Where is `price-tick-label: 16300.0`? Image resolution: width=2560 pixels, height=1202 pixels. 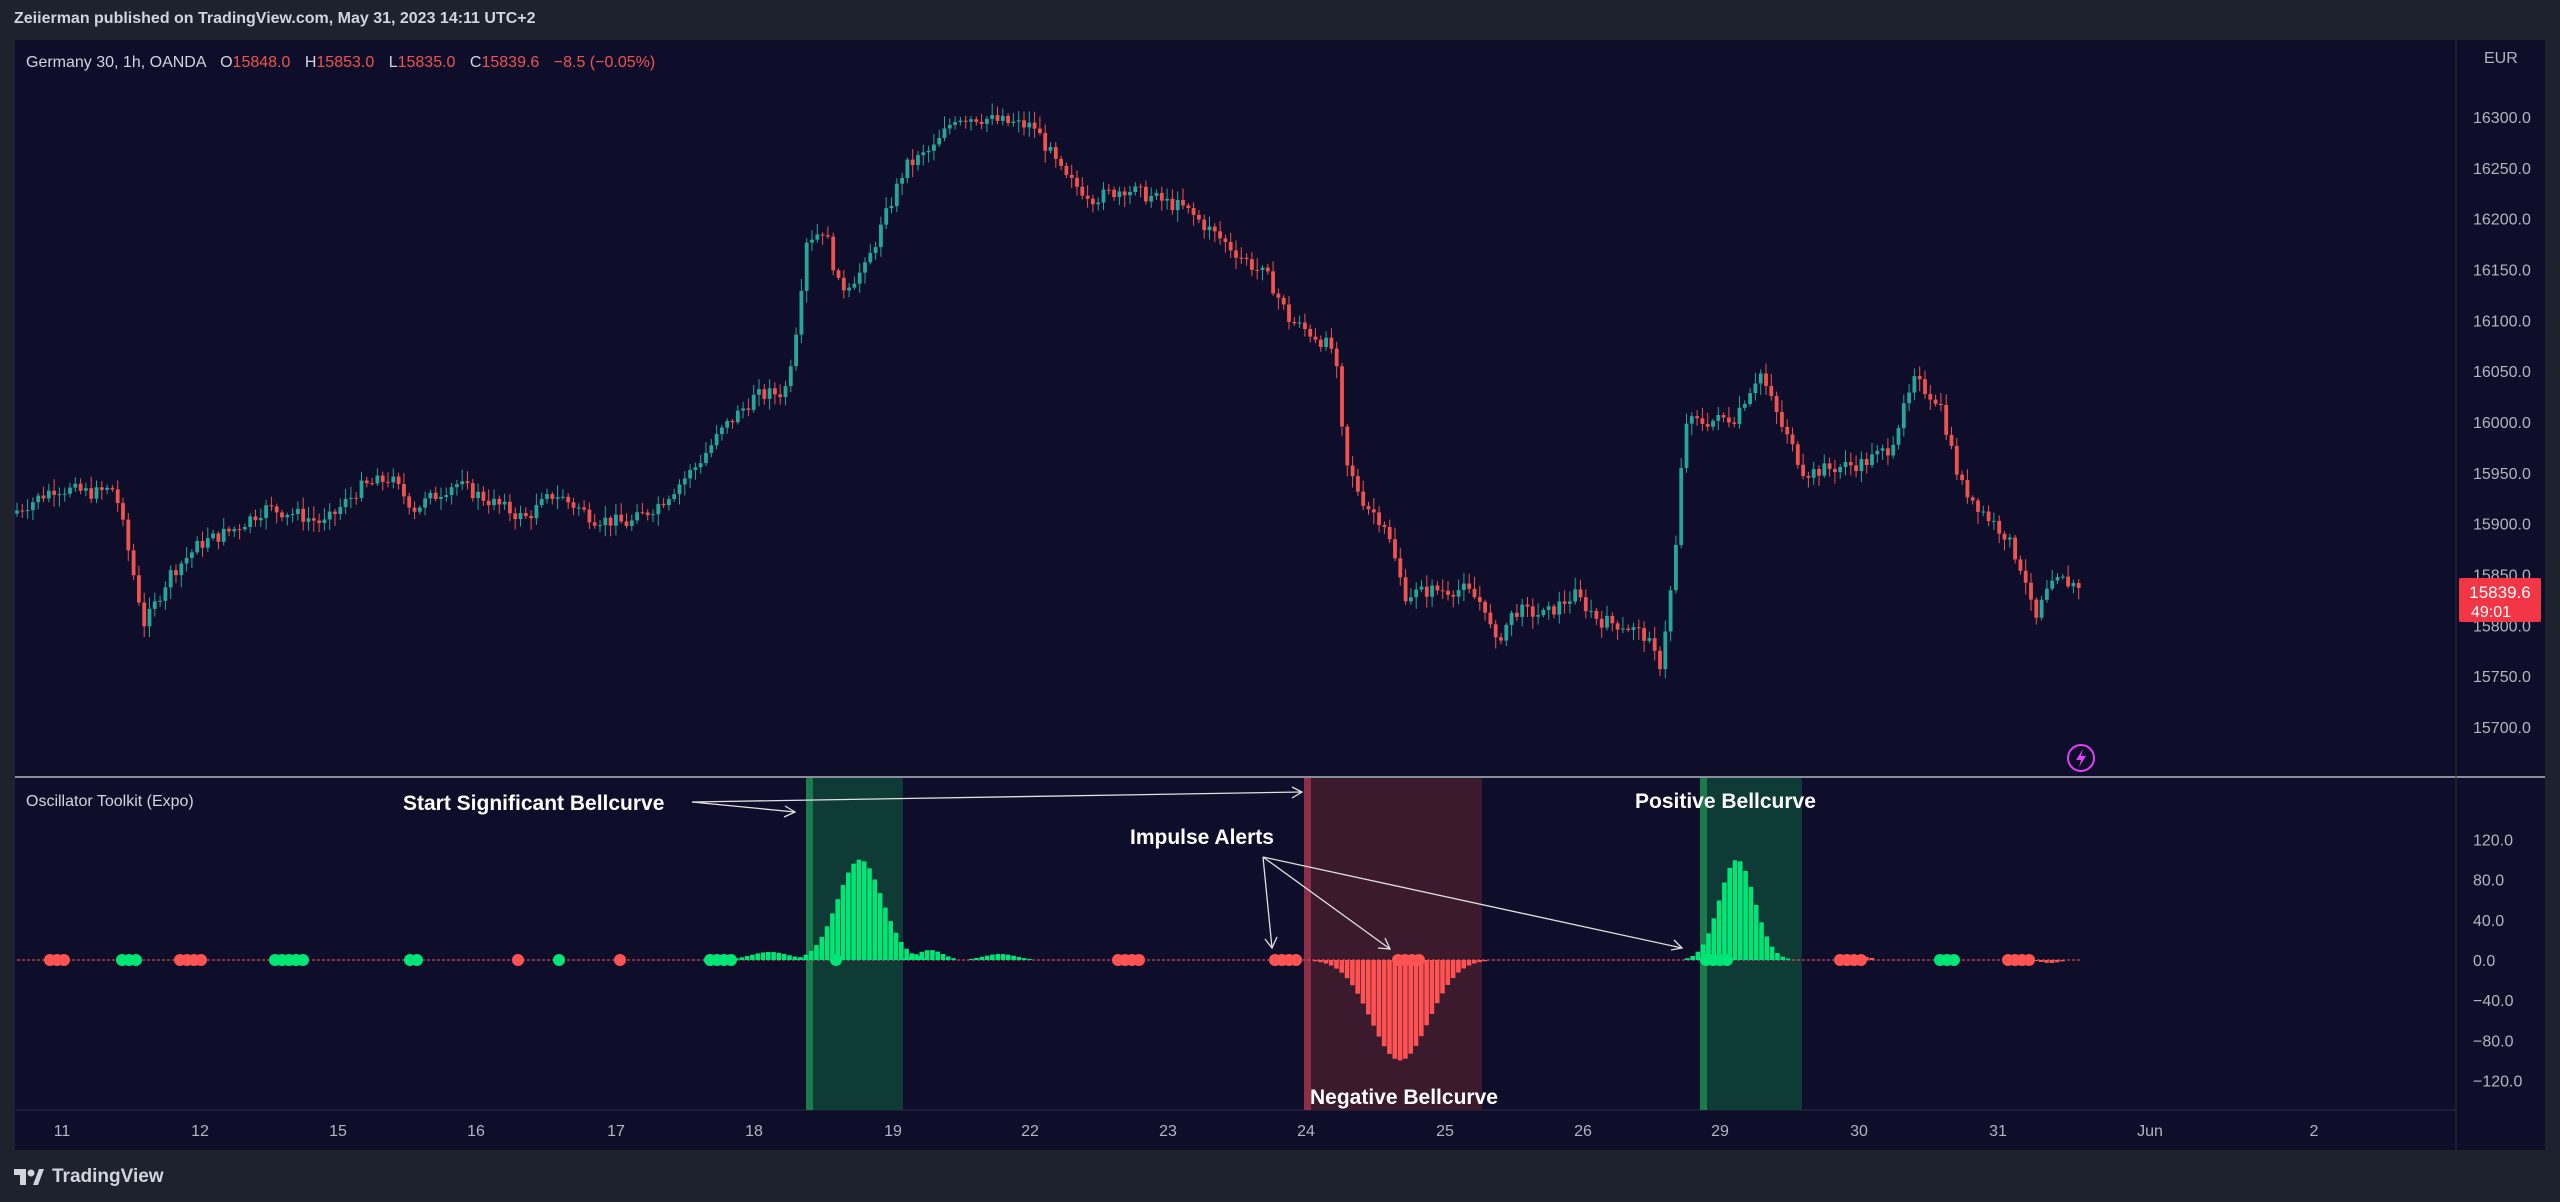 price-tick-label: 16300.0 is located at coordinates (2502, 118).